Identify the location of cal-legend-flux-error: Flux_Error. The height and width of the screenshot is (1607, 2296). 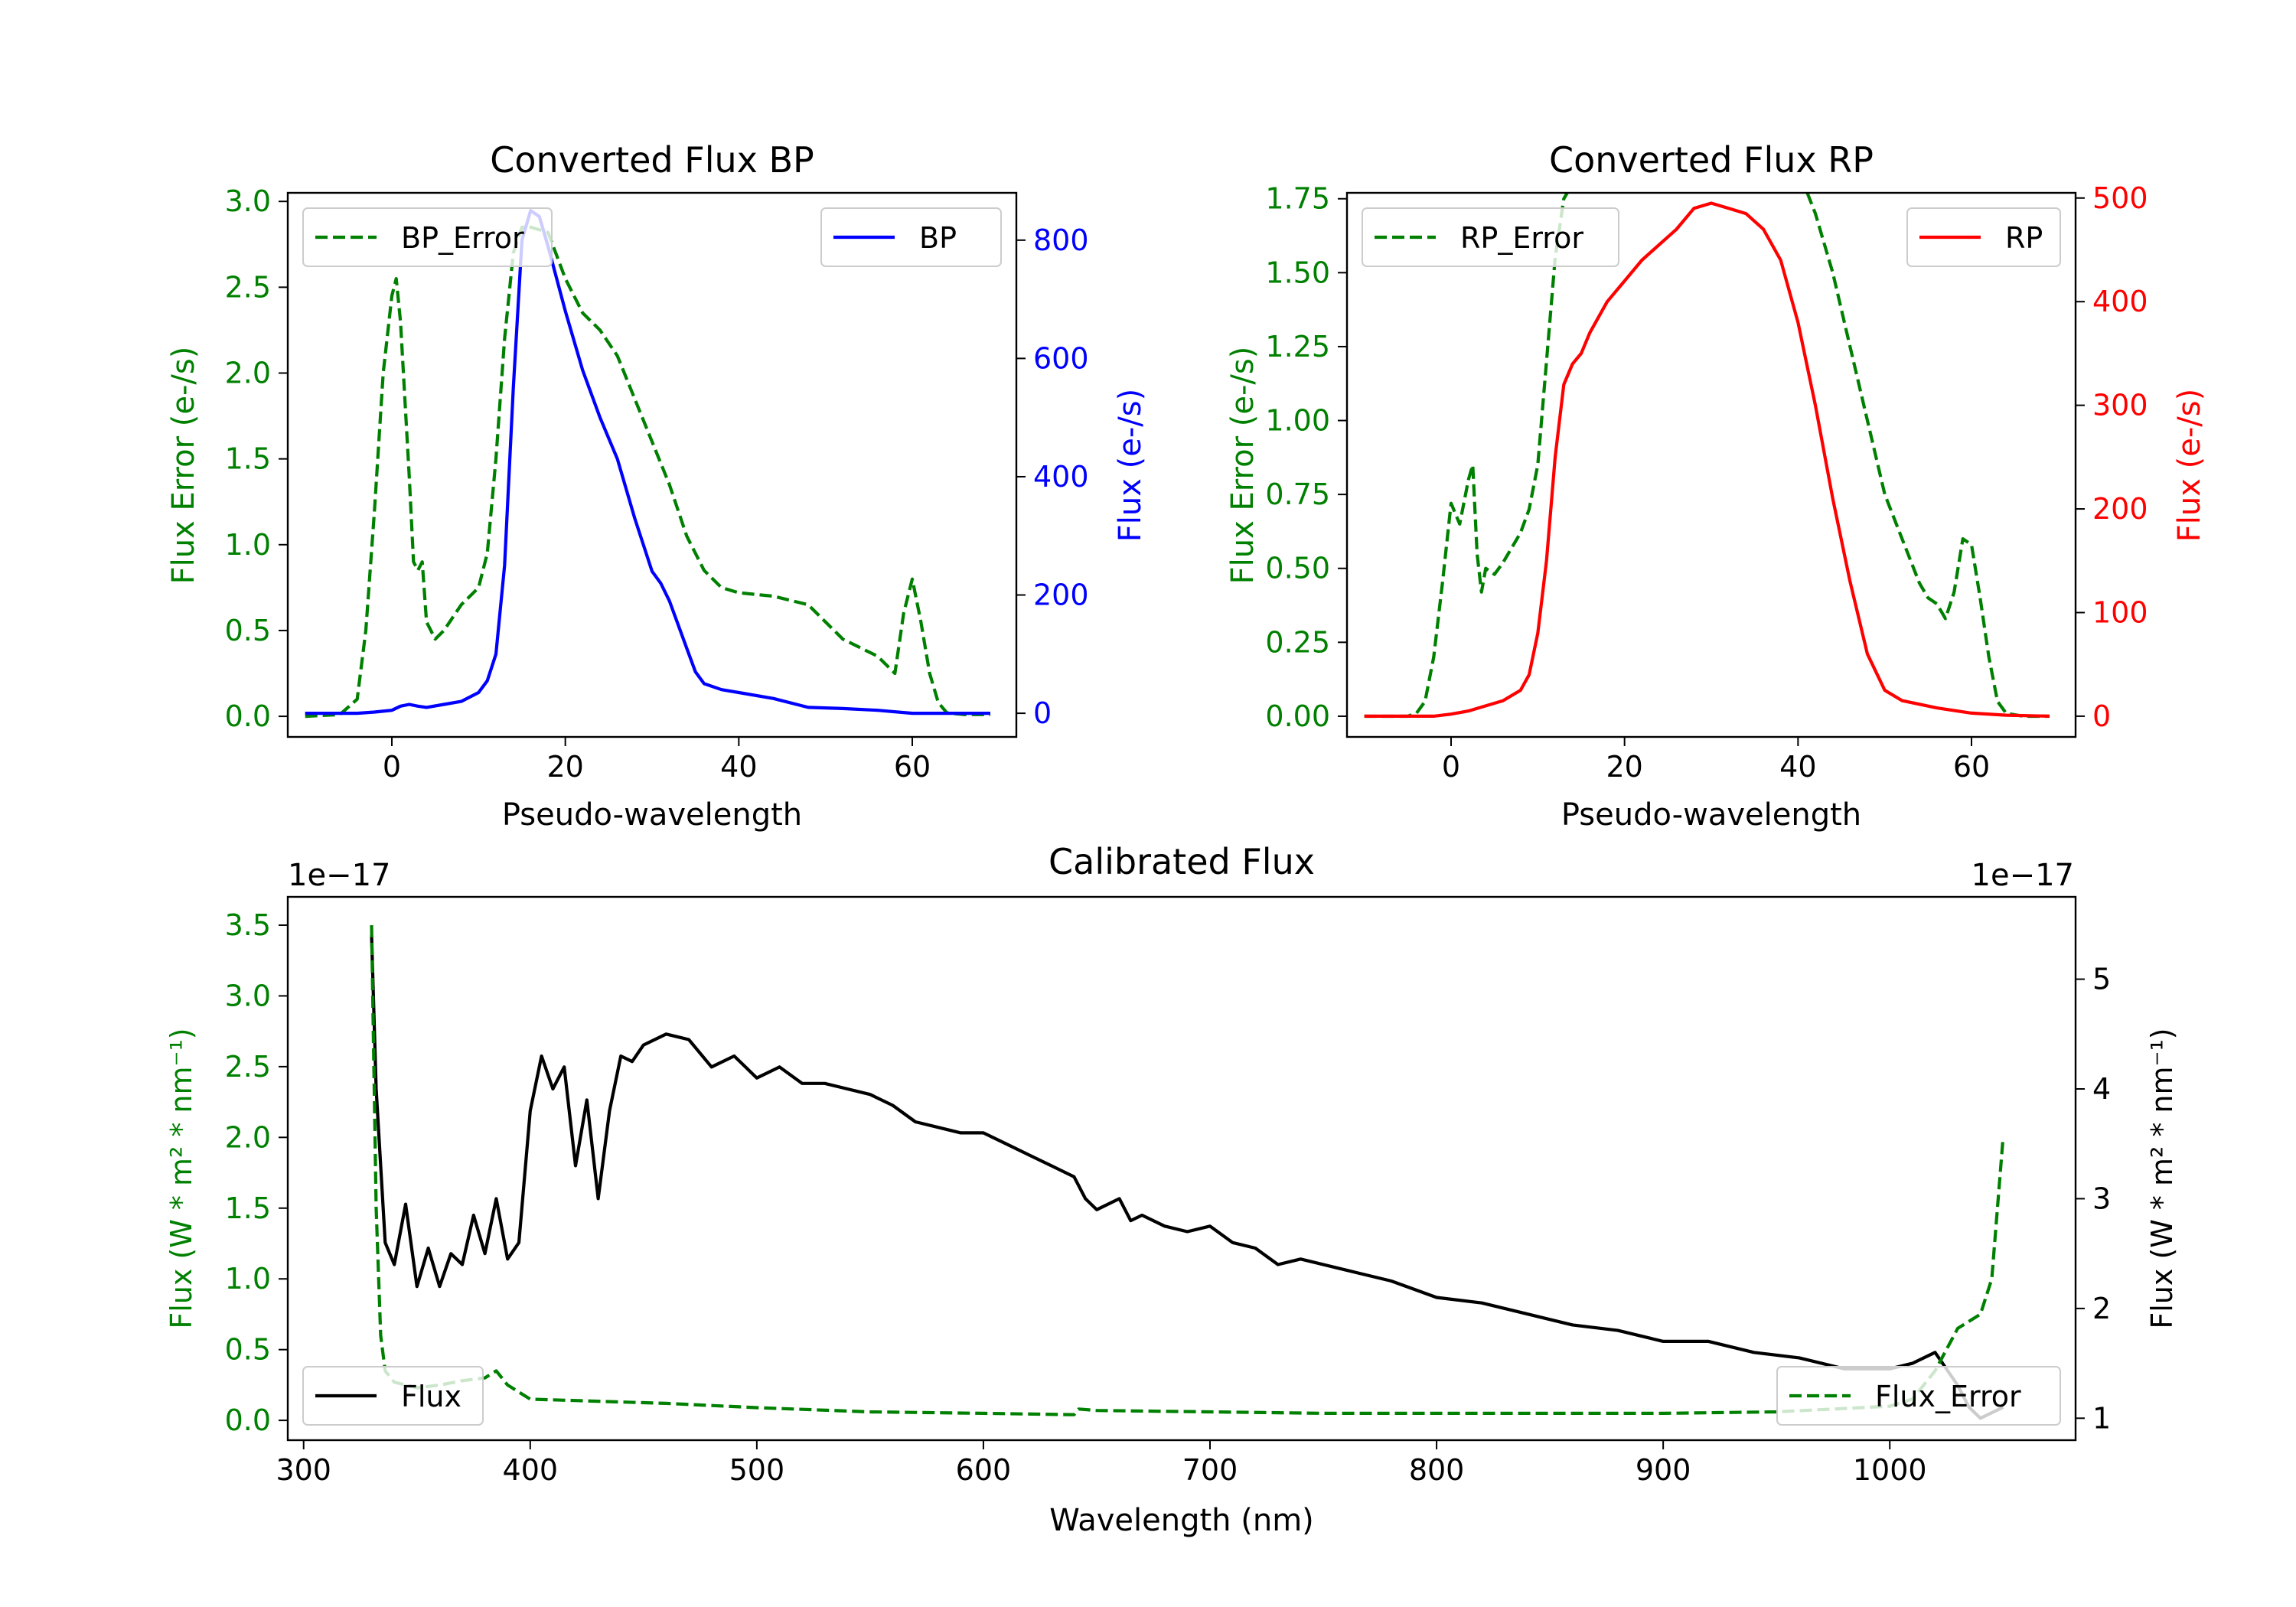
(1918, 1396).